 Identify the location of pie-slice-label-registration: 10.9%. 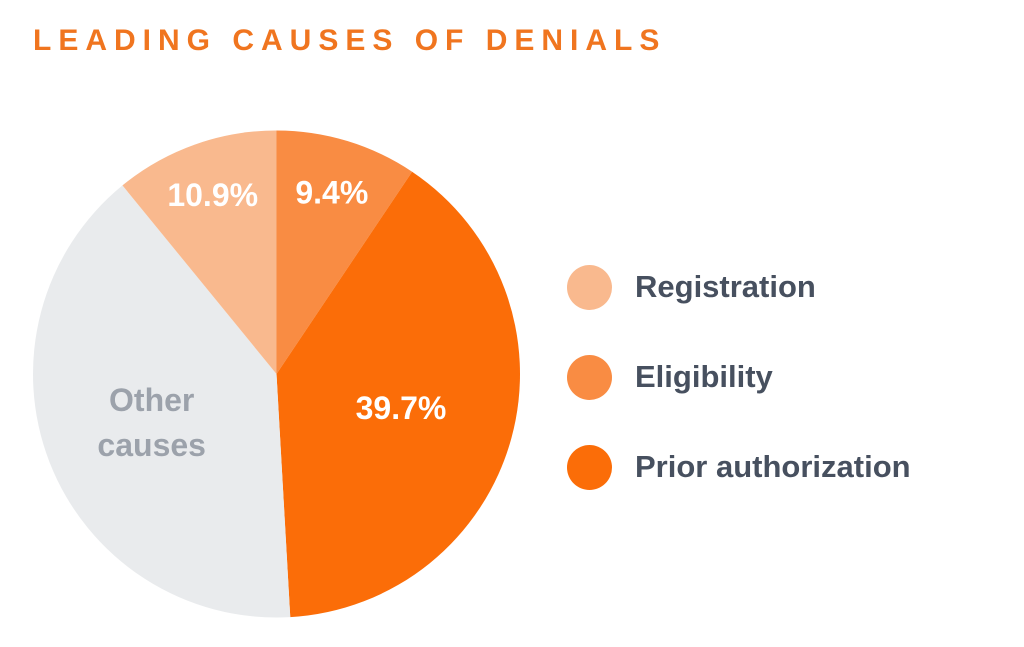
(212, 195).